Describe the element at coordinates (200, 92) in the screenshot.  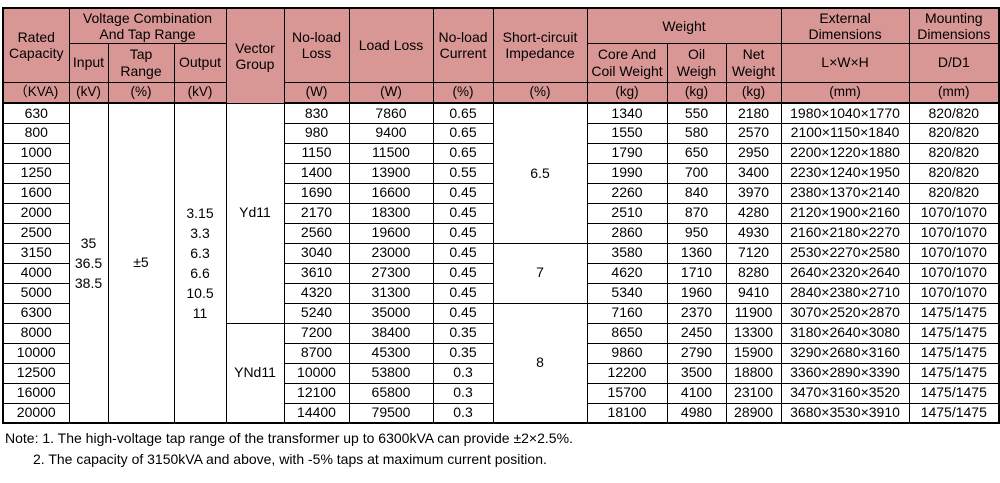
I see `unit-output: (kV)` at that location.